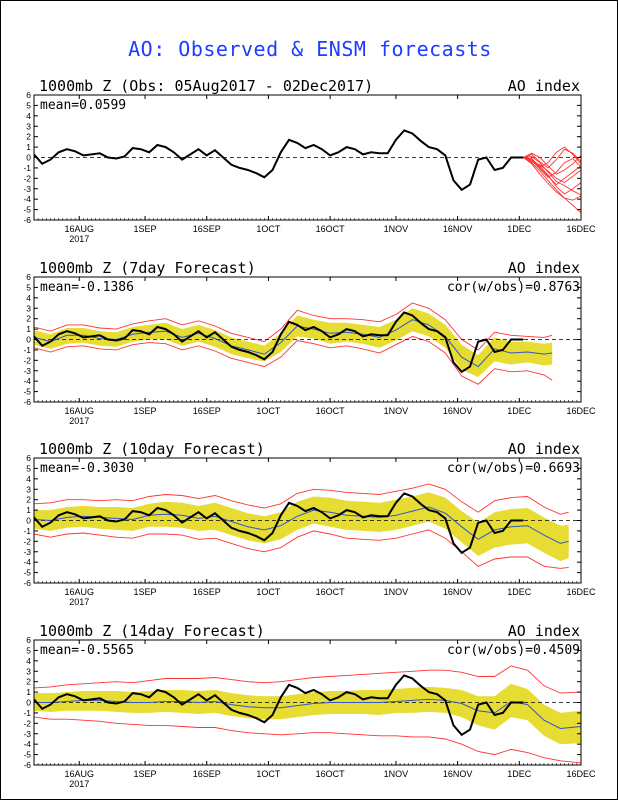  Describe the element at coordinates (310, 49) in the screenshot. I see `main-title: AO: Observed & ENSM forecasts` at that location.